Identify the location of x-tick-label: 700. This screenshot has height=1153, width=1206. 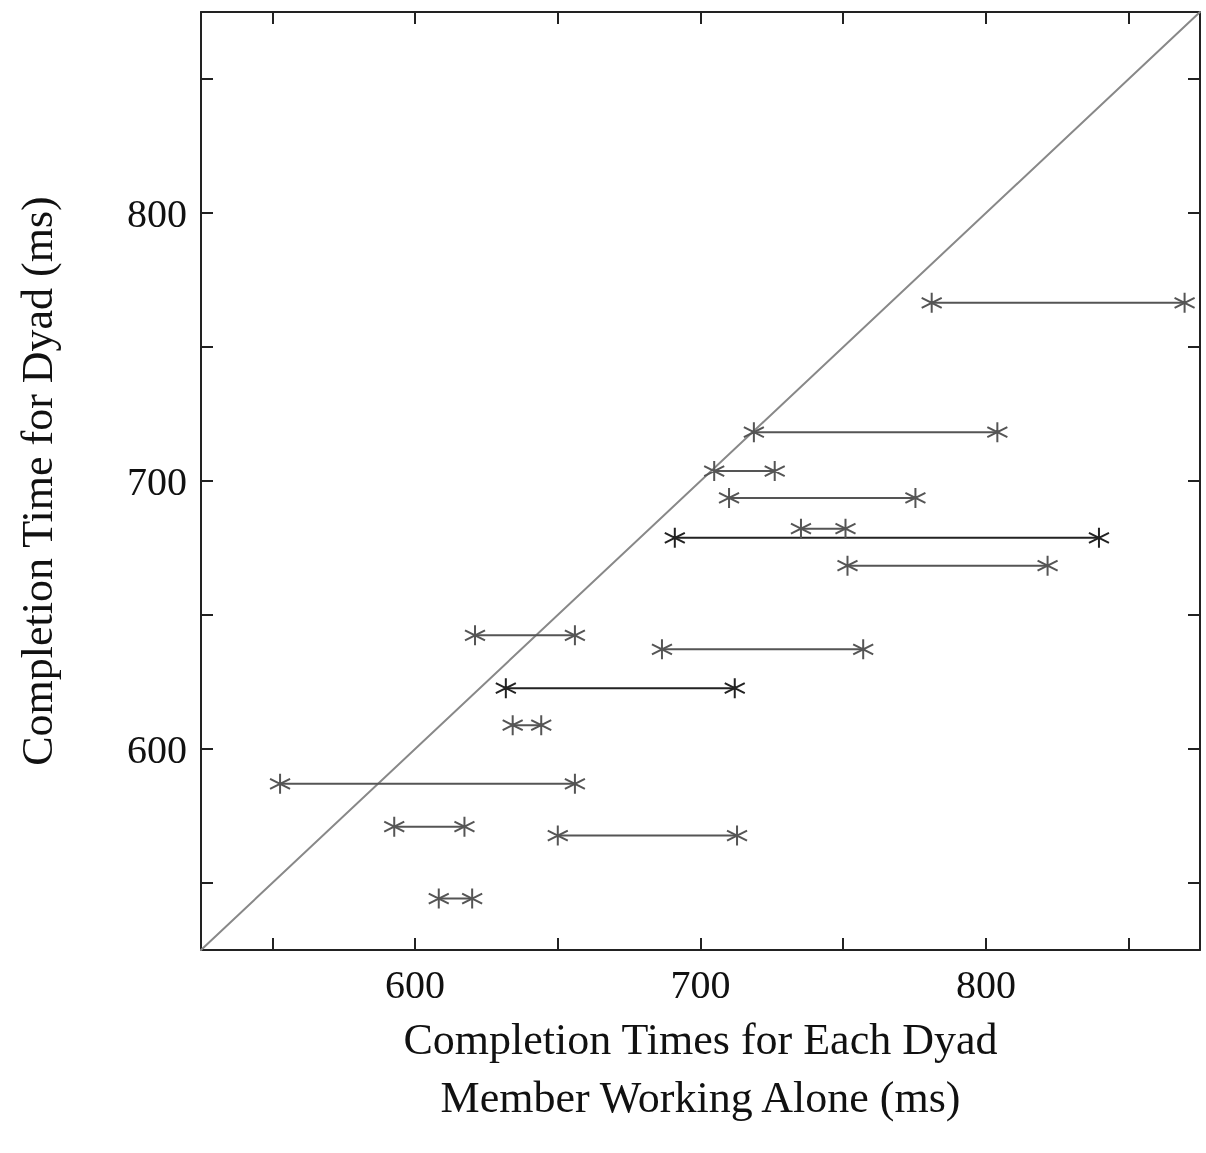
(700, 984).